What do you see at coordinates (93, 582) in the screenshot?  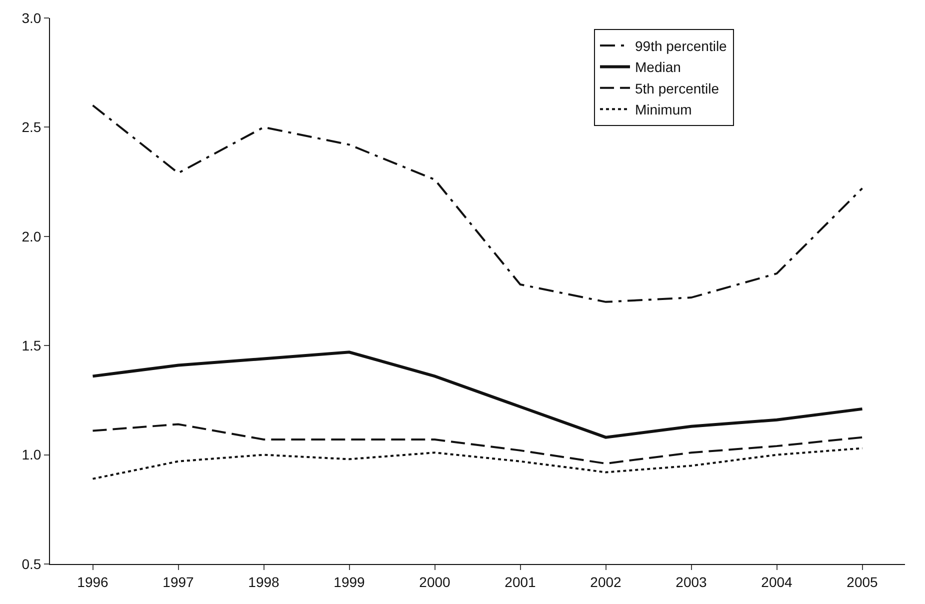 I see `x-tick-label: 1996` at bounding box center [93, 582].